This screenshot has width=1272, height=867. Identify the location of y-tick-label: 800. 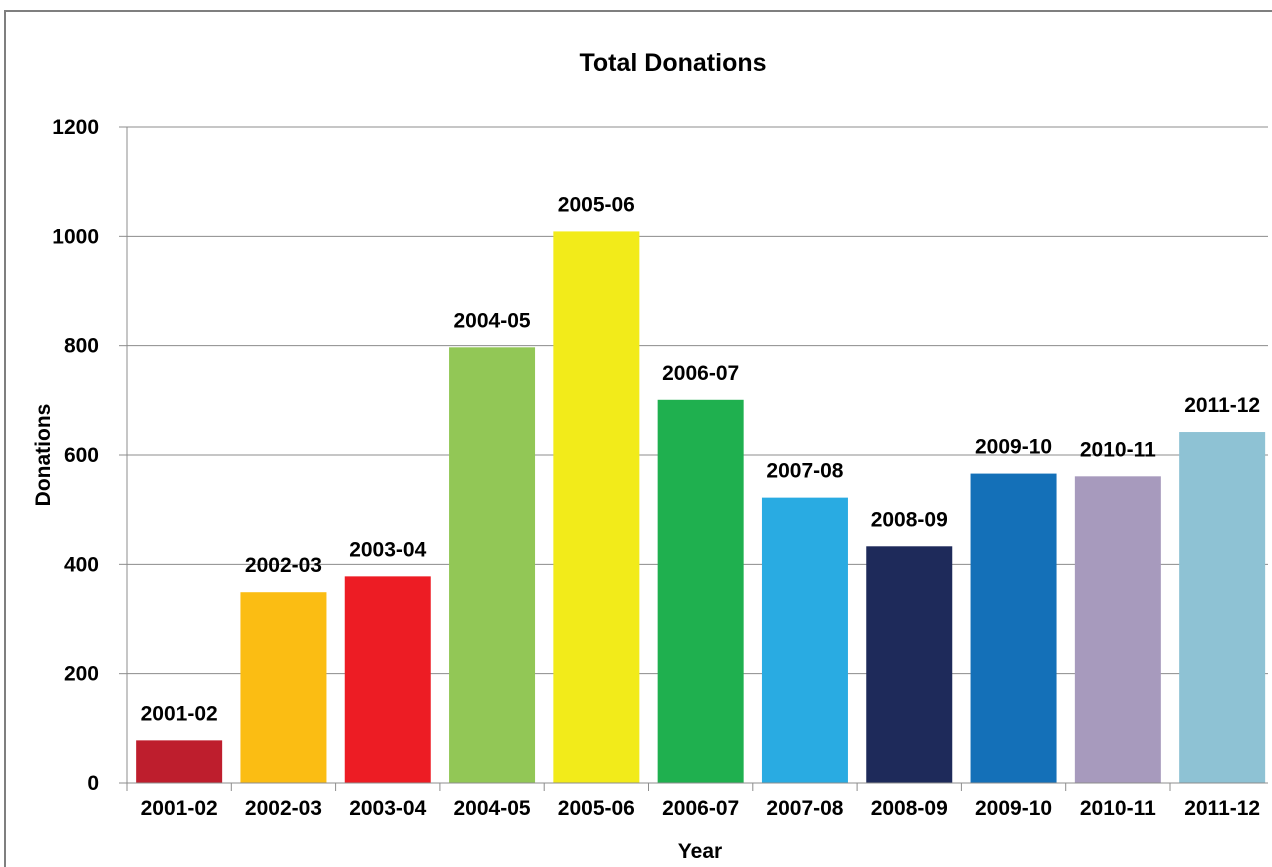
(81, 346).